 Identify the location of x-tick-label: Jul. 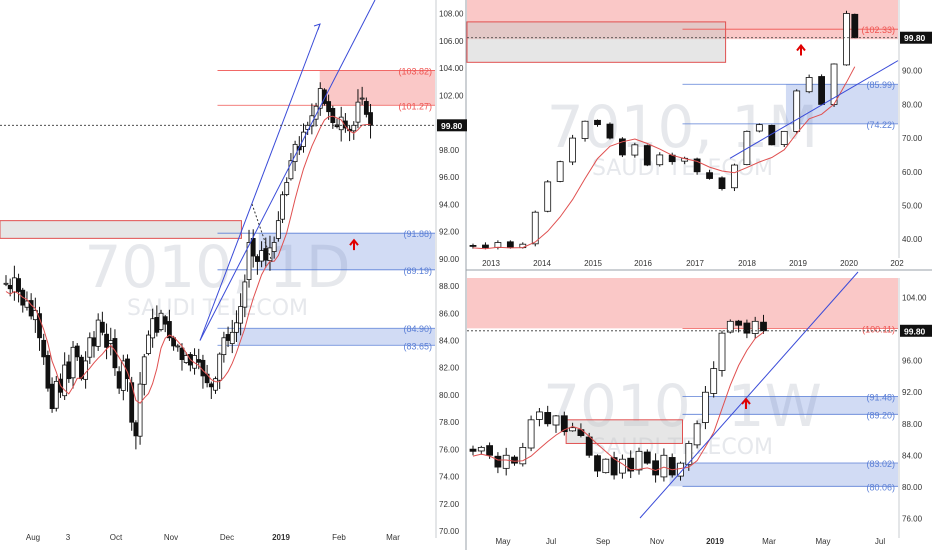
(551, 541).